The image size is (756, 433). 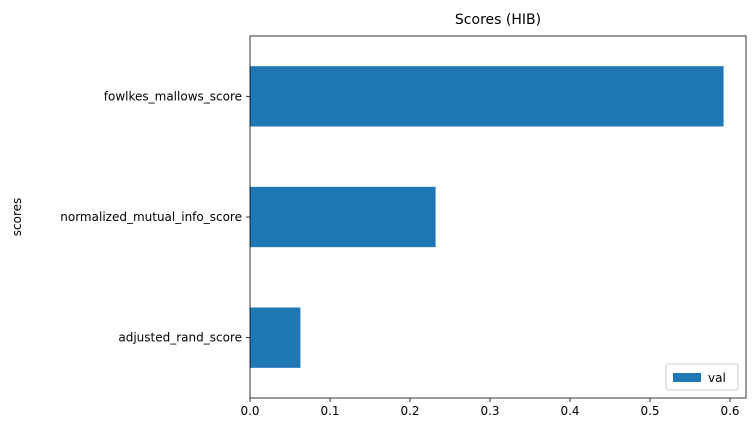 I want to click on chart-title: Scores (HIB), so click(x=498, y=20).